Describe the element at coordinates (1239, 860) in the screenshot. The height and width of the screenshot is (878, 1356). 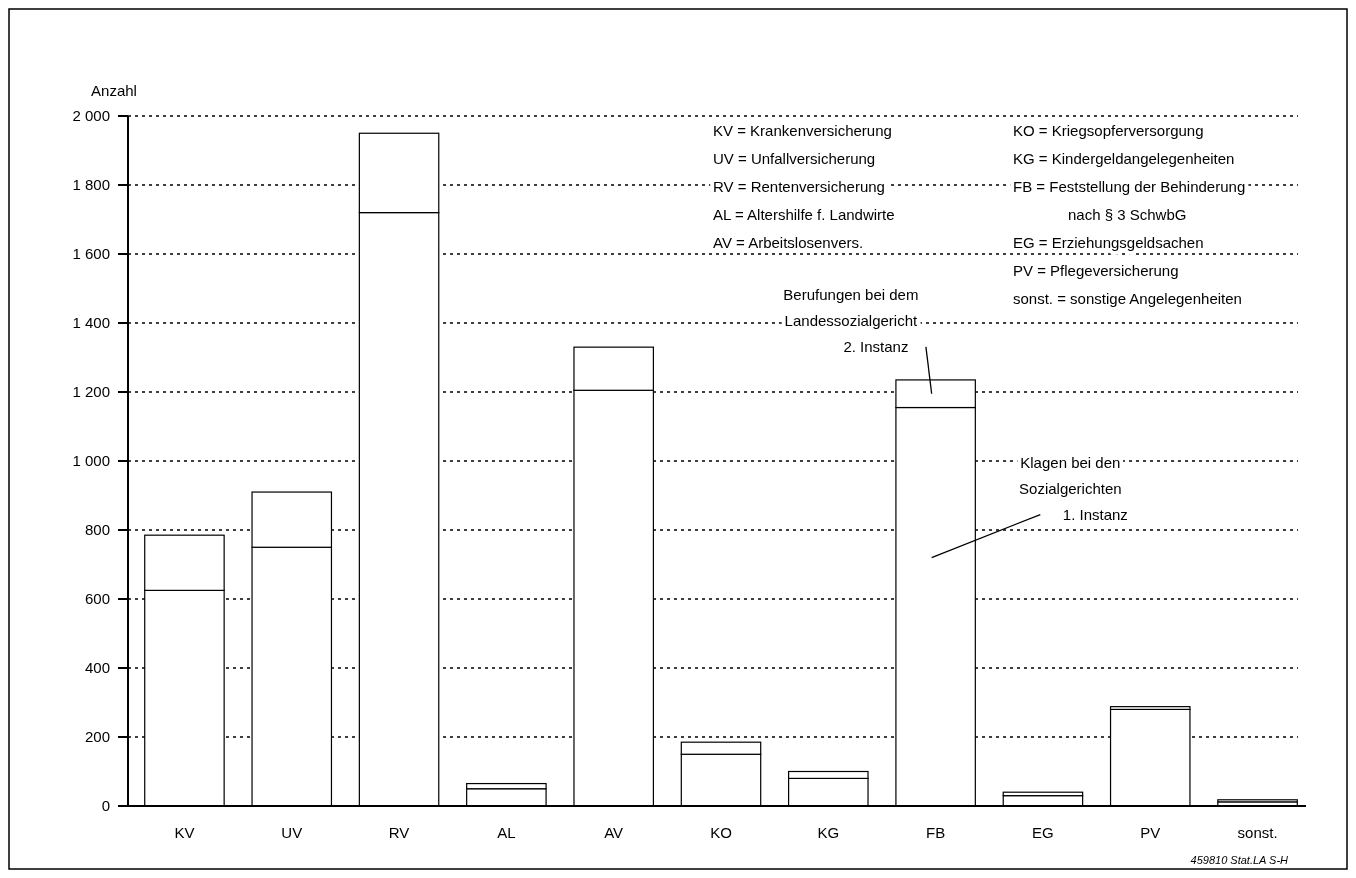
I see `text: 459810 Stat.LA S-H` at that location.